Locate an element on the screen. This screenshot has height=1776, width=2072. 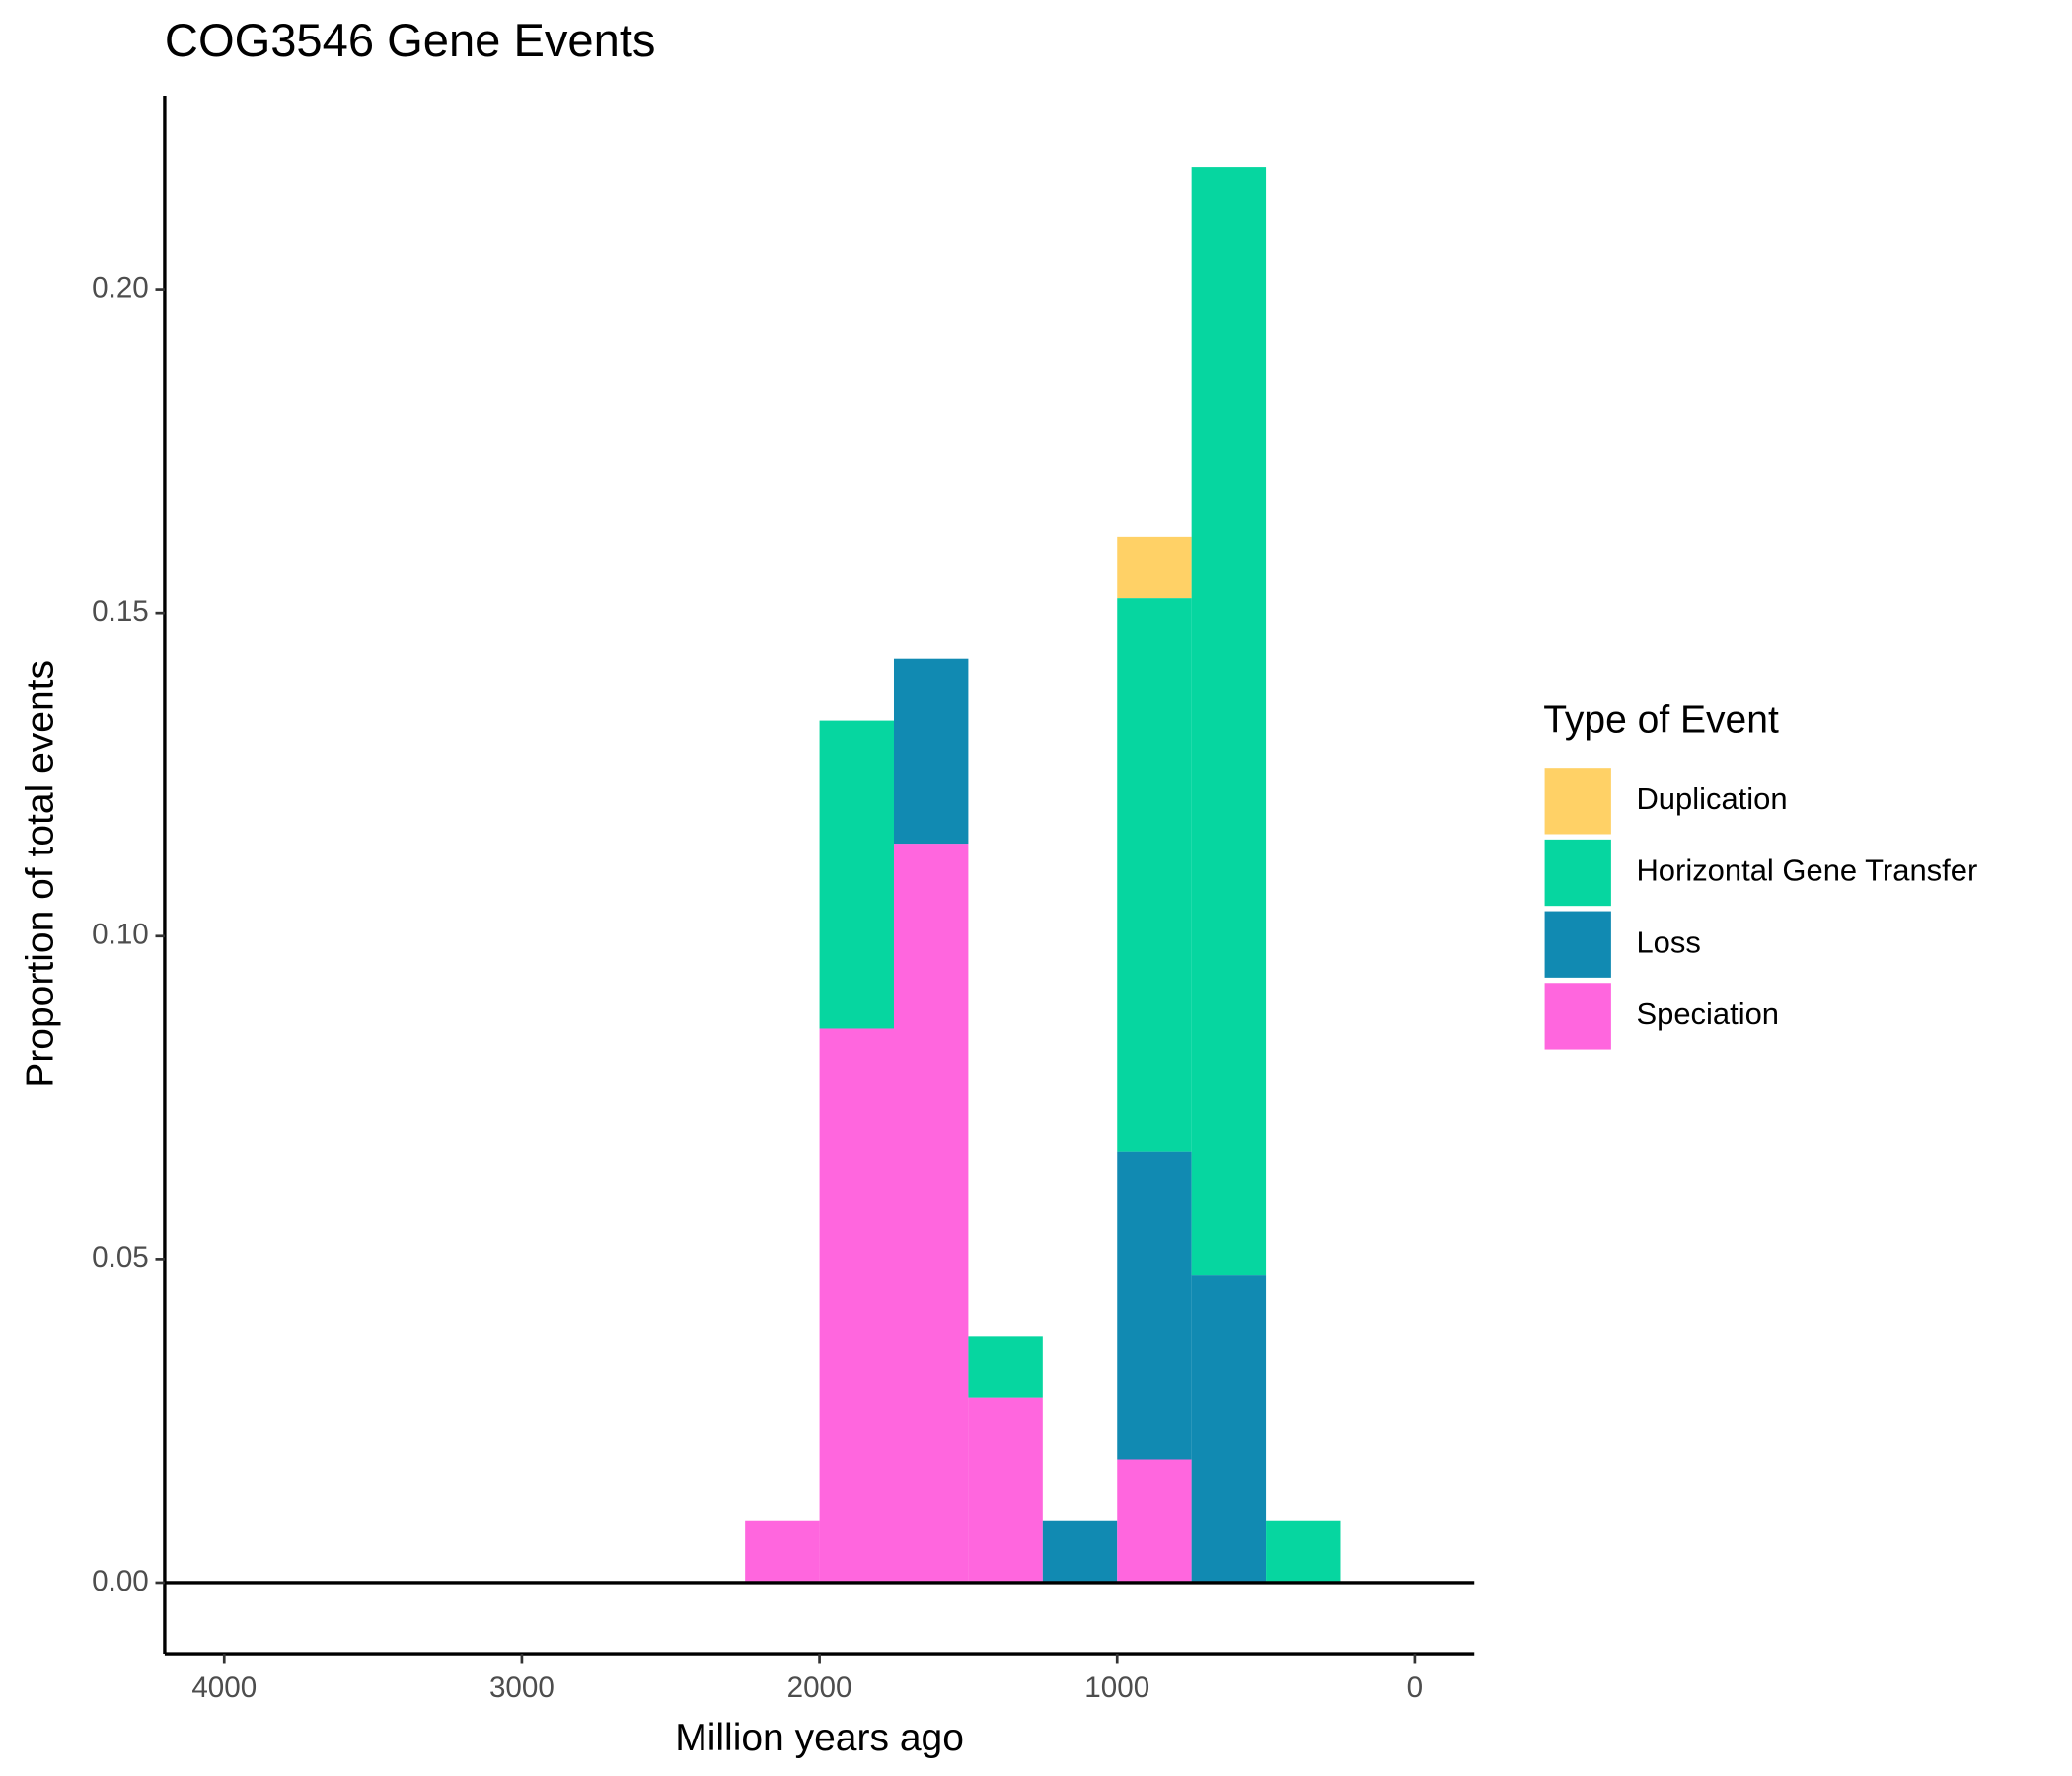
x-axis-title: Million years ago is located at coordinates (820, 1738).